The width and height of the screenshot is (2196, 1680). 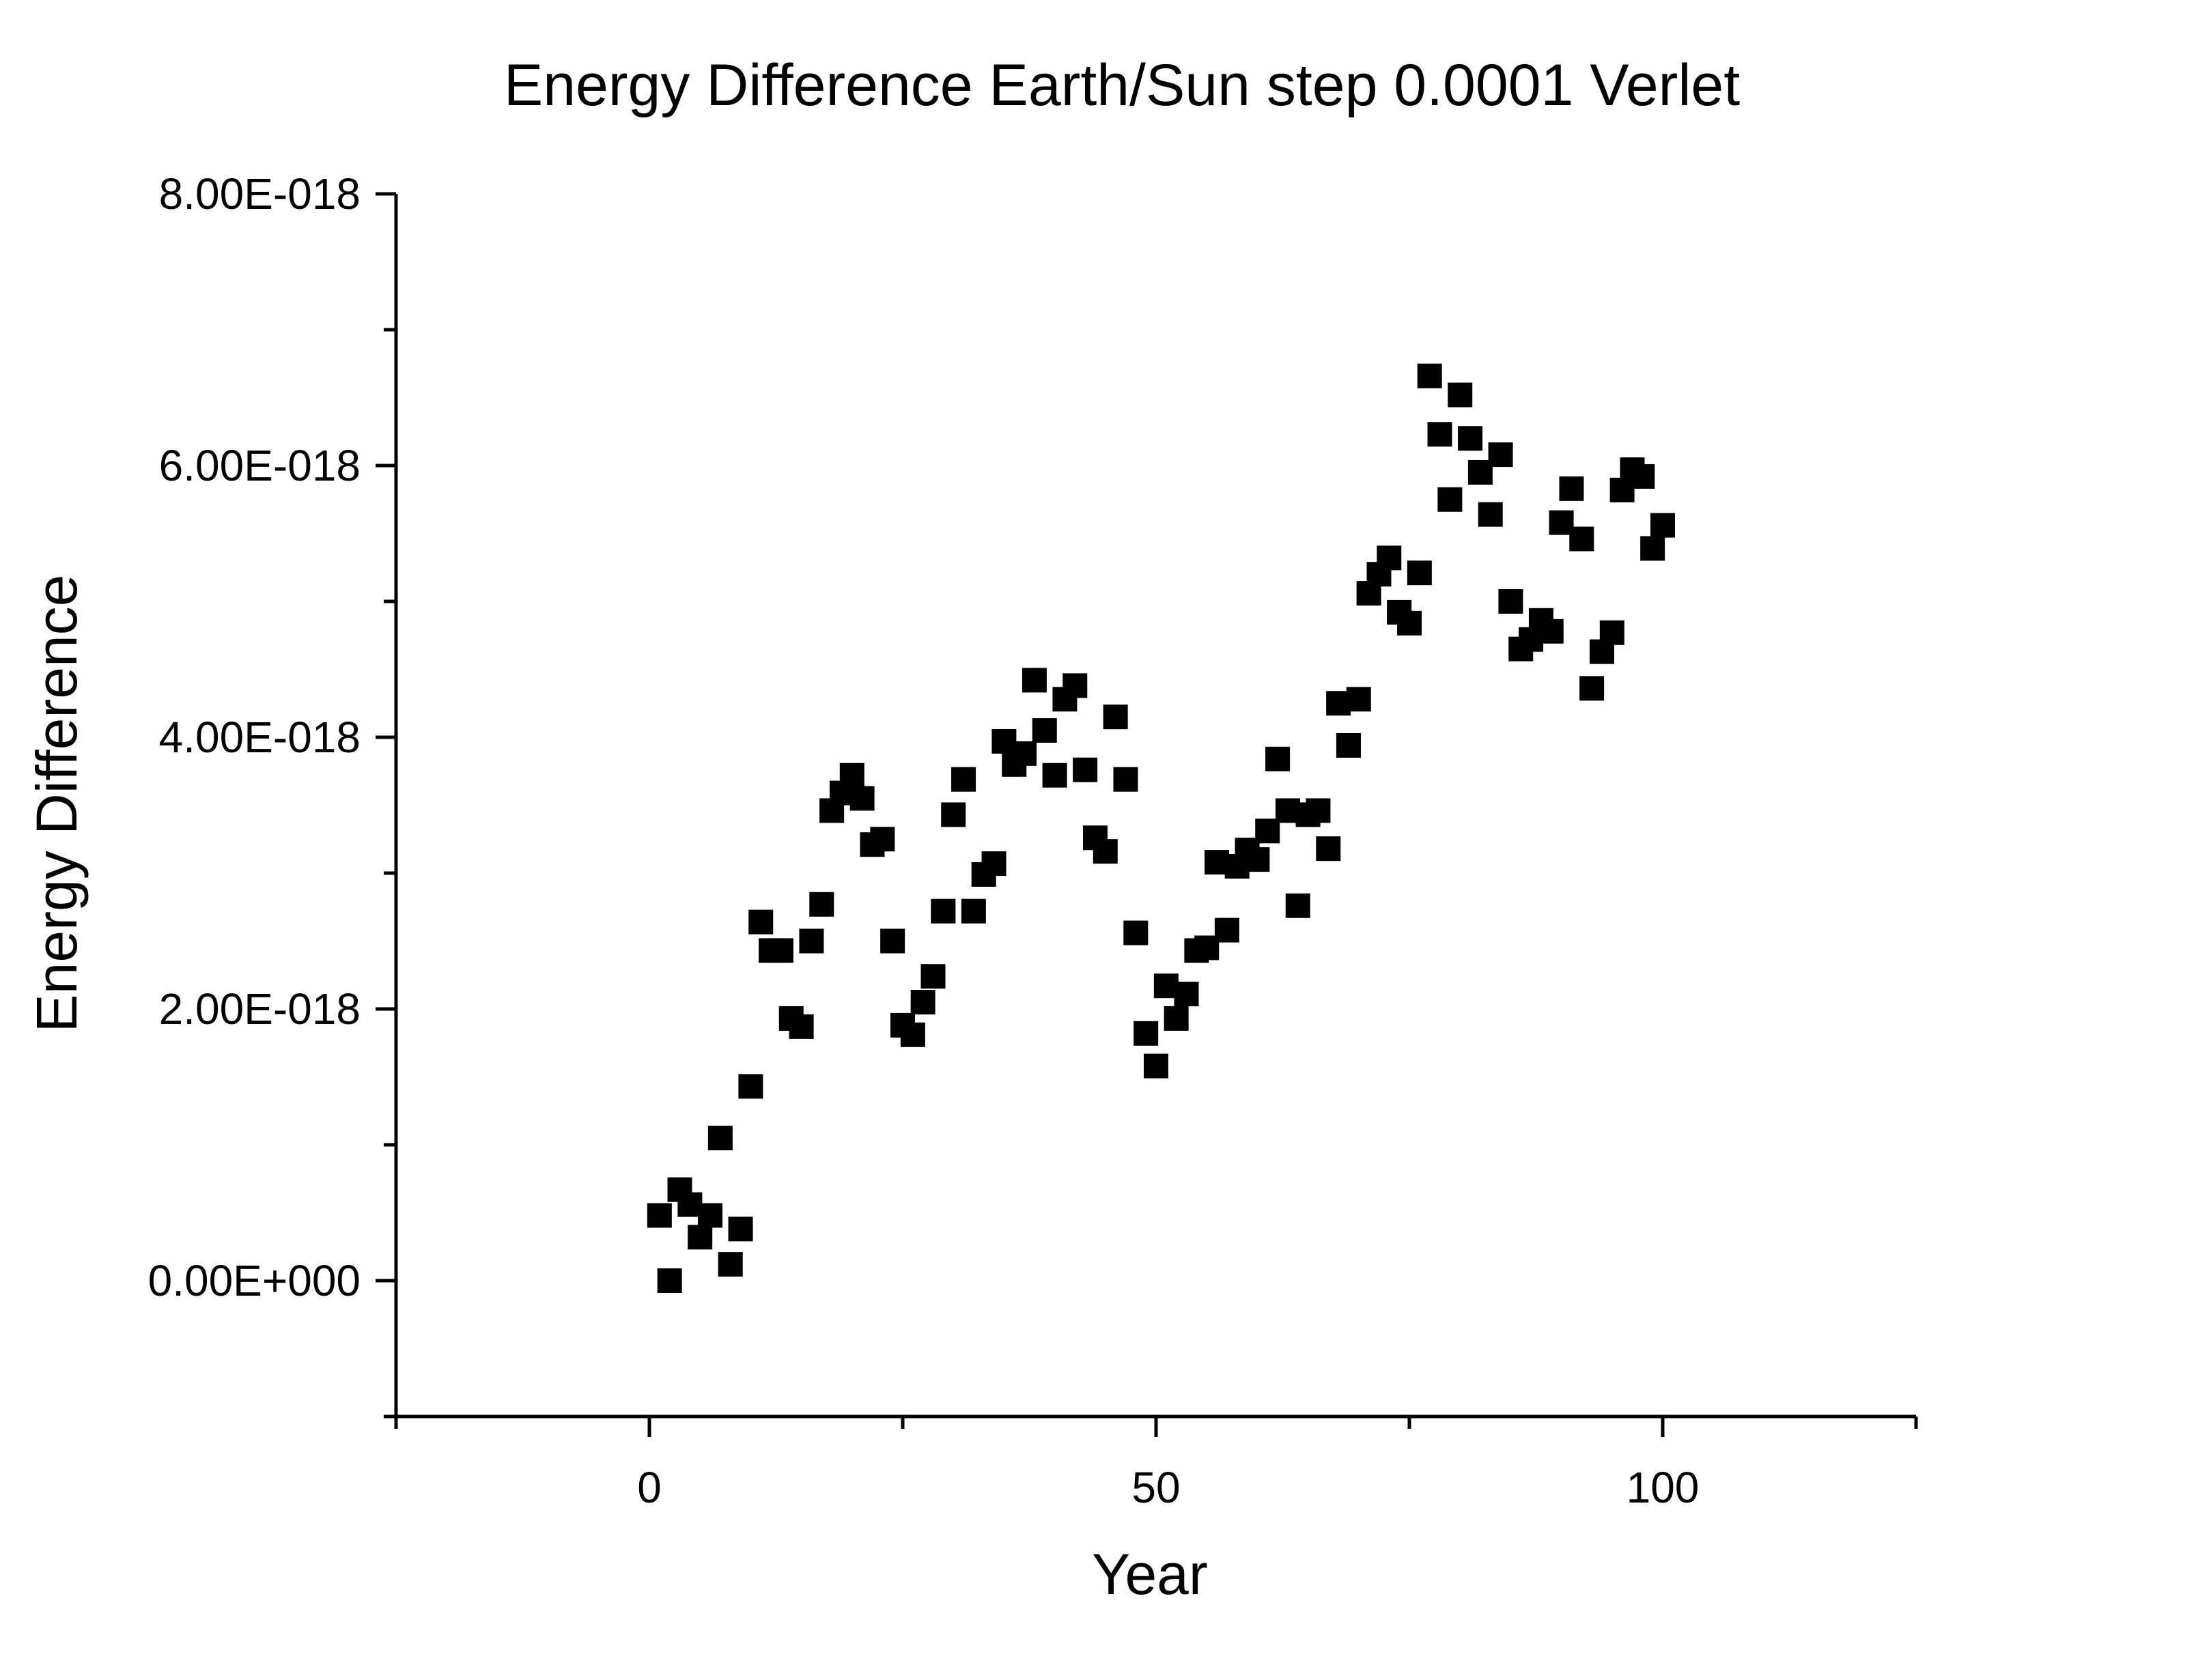 What do you see at coordinates (1664, 1487) in the screenshot?
I see `x-tick-label: 100` at bounding box center [1664, 1487].